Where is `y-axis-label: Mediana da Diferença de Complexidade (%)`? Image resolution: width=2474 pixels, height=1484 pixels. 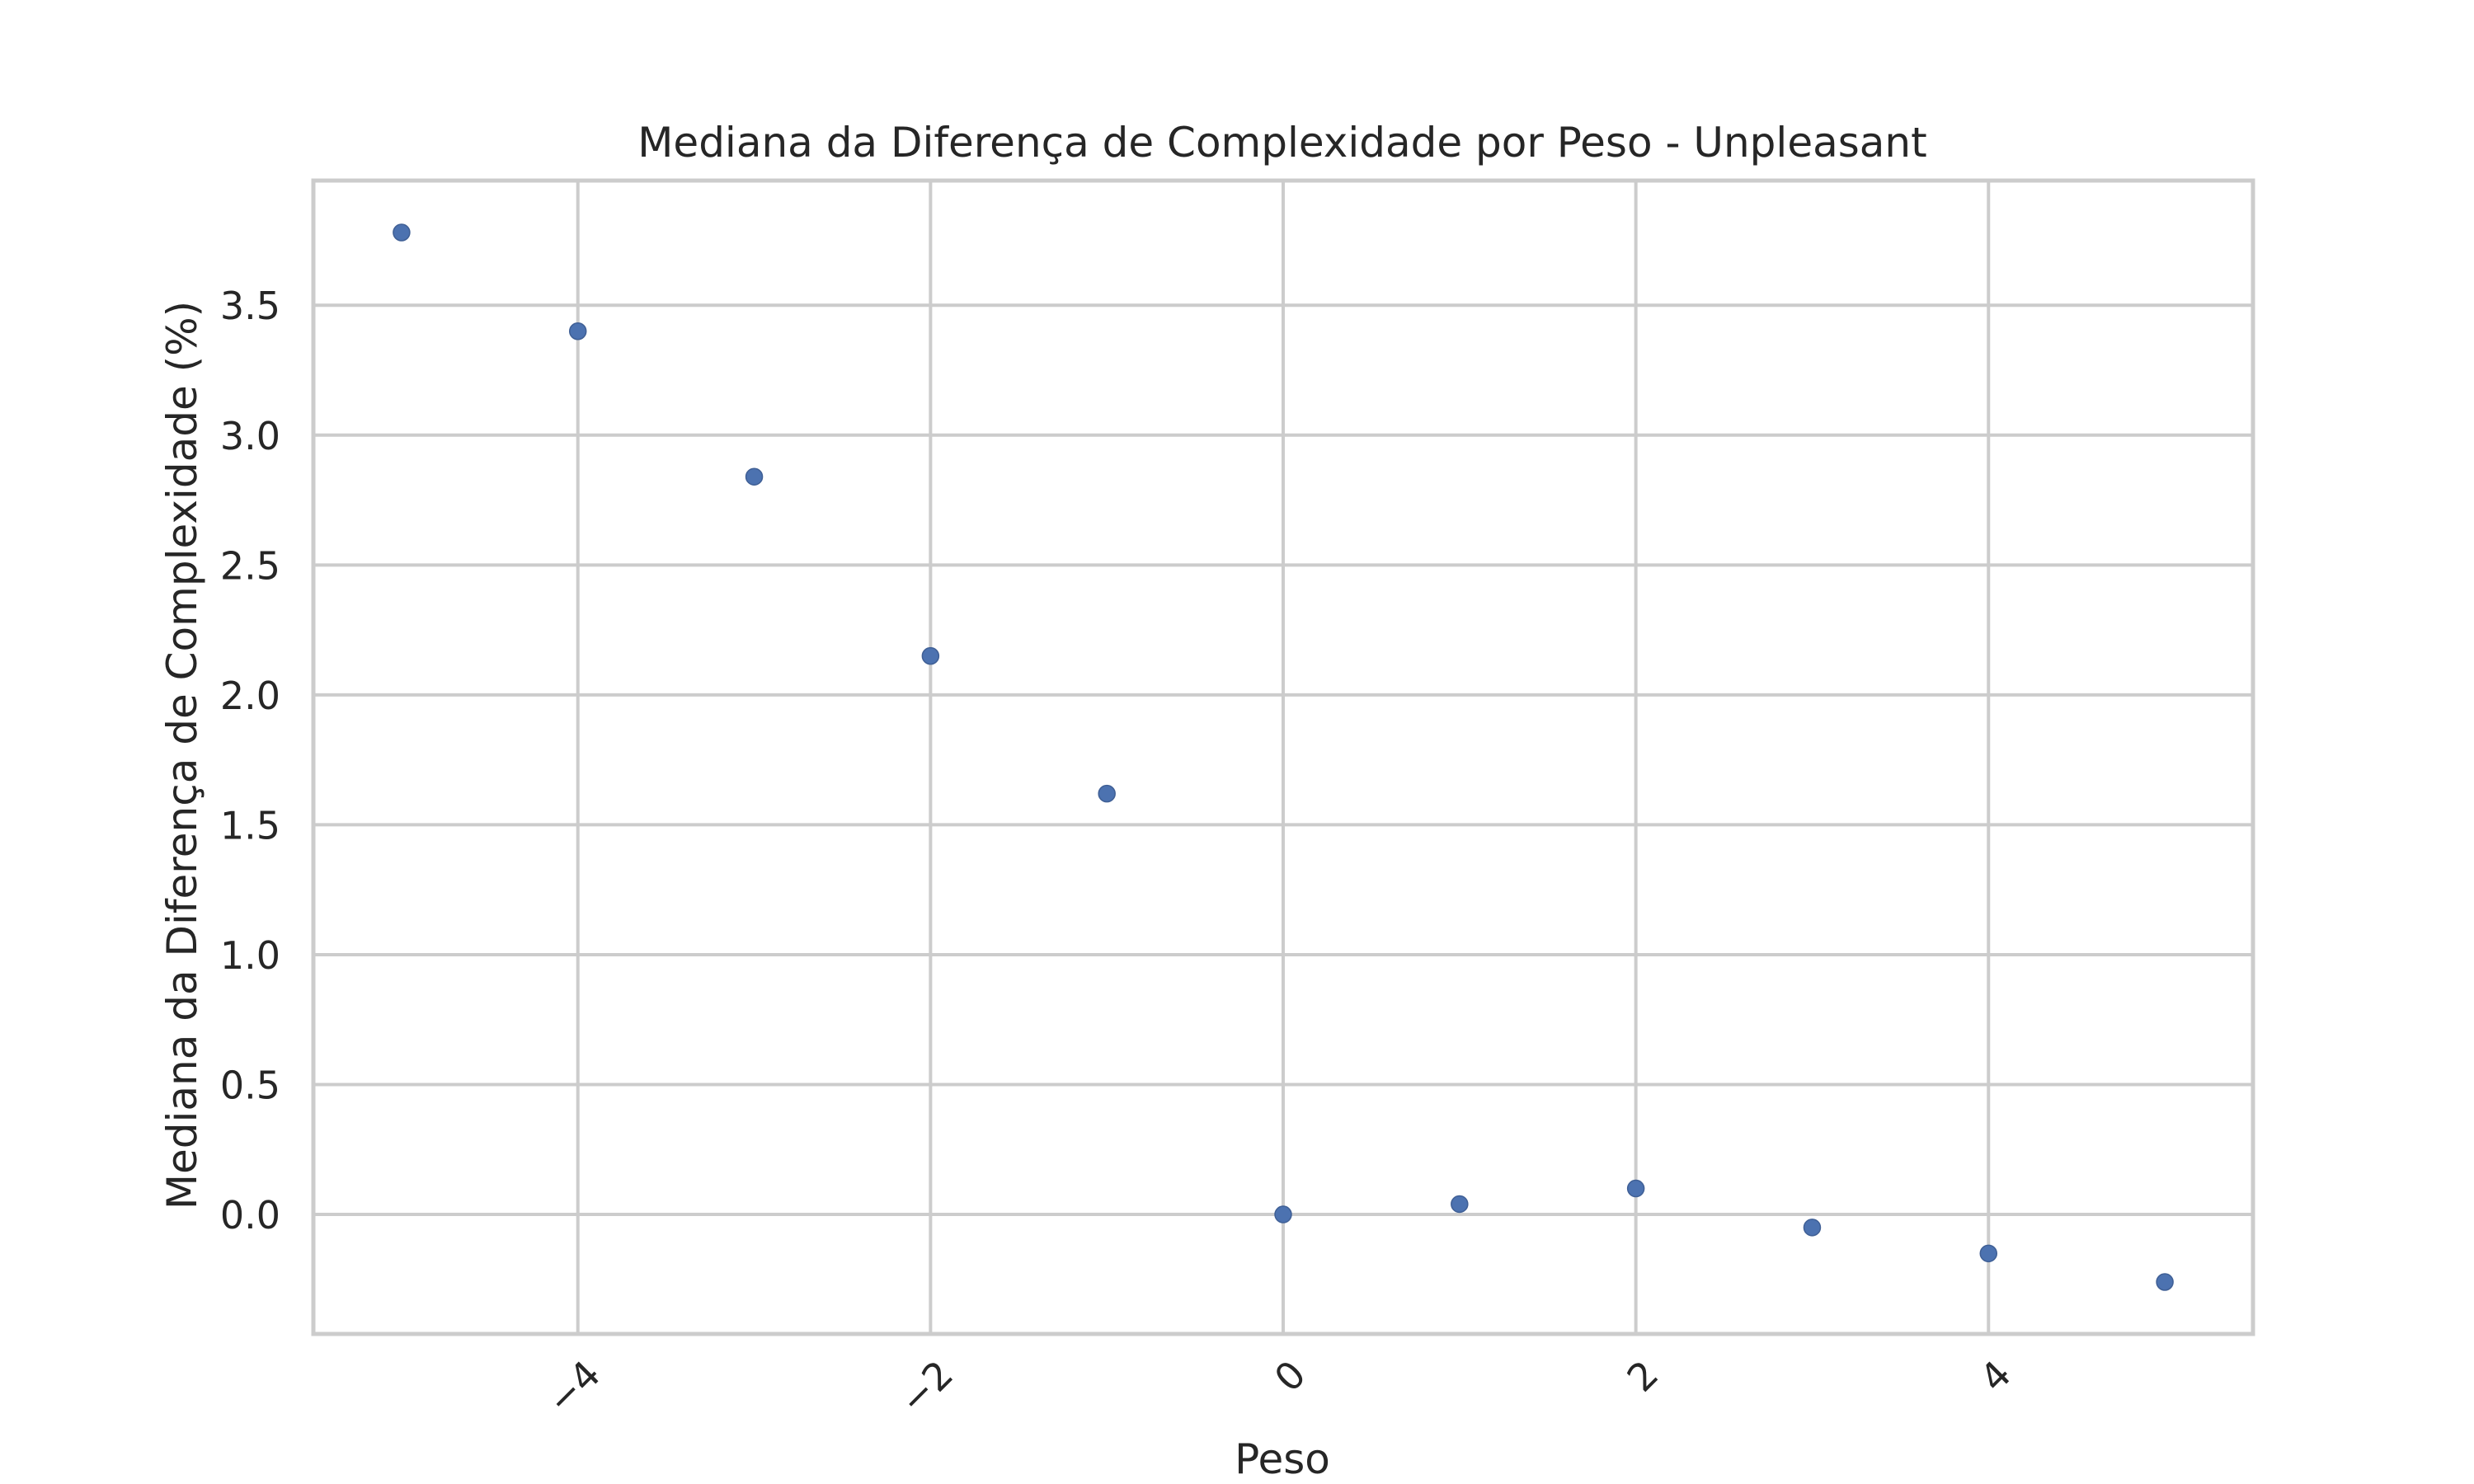 y-axis-label: Mediana da Diferença de Complexidade (%) is located at coordinates (182, 755).